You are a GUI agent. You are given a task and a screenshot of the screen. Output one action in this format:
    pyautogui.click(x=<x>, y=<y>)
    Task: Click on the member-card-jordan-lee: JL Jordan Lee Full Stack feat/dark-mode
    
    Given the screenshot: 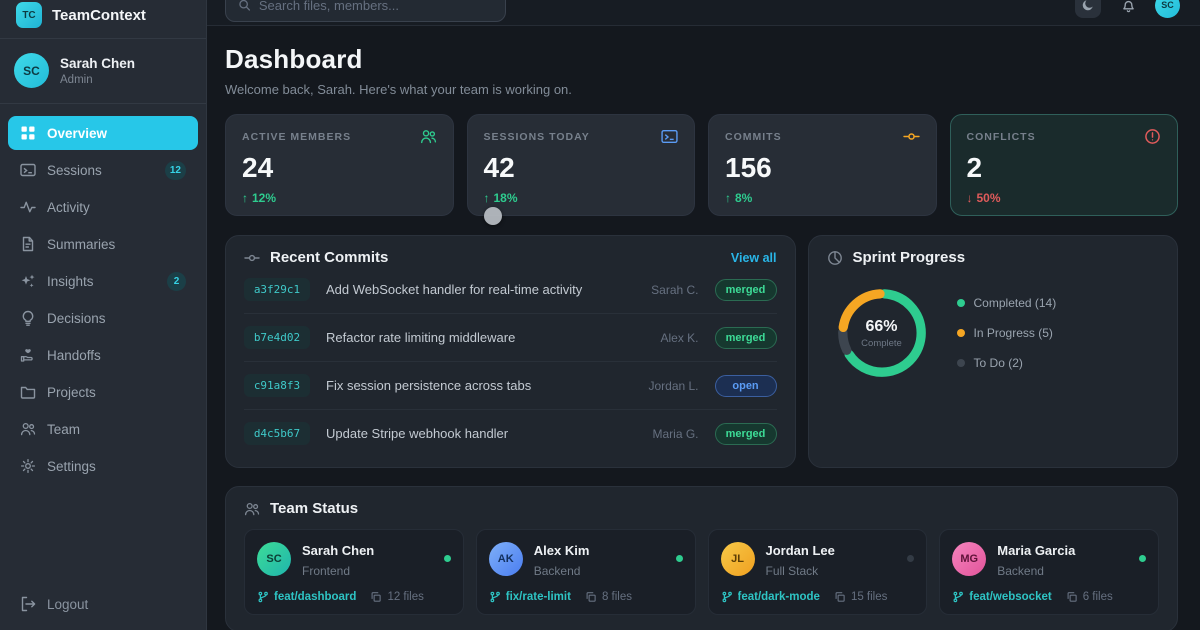 What is the action you would take?
    pyautogui.click(x=817, y=572)
    